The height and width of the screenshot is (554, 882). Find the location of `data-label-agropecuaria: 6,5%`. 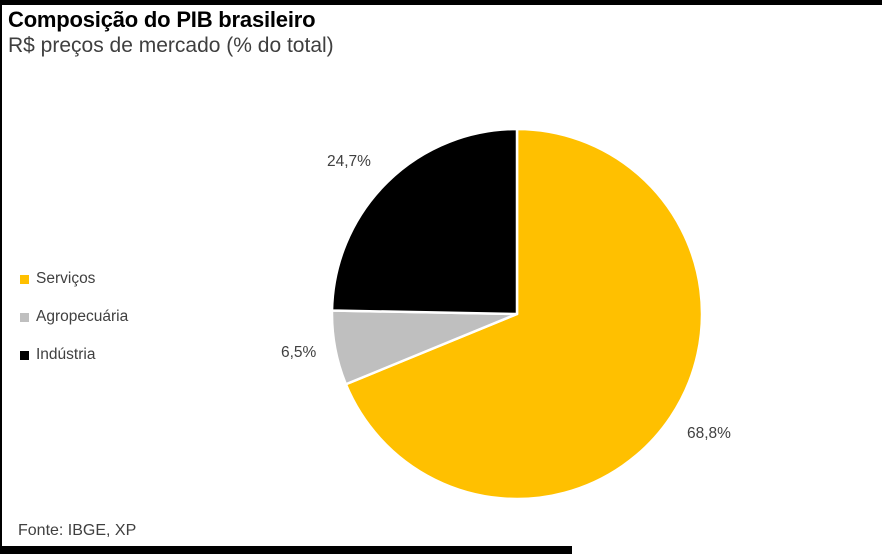

data-label-agropecuaria: 6,5% is located at coordinates (299, 352).